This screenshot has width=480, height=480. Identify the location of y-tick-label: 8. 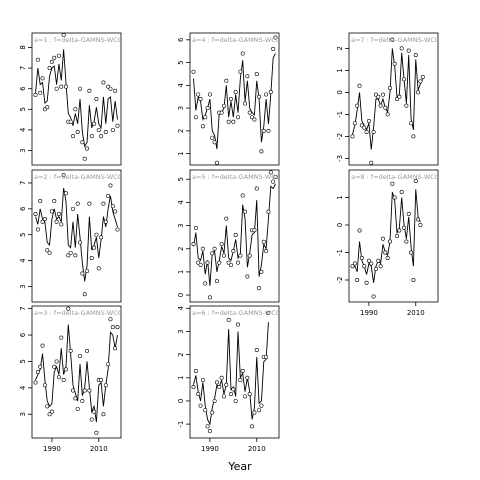
(23, 47).